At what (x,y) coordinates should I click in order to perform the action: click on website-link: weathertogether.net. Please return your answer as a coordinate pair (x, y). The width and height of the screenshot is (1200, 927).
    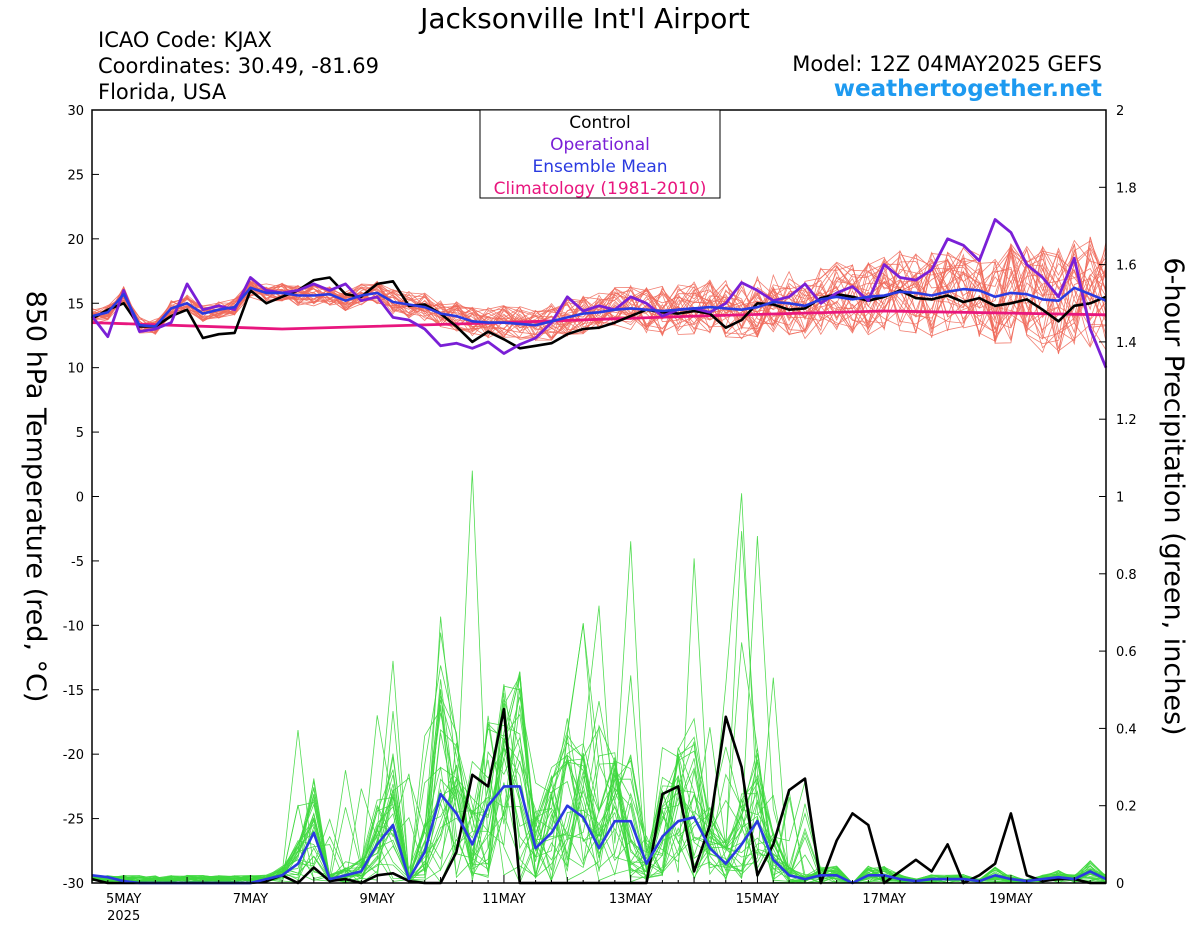
    Looking at the image, I should click on (967, 89).